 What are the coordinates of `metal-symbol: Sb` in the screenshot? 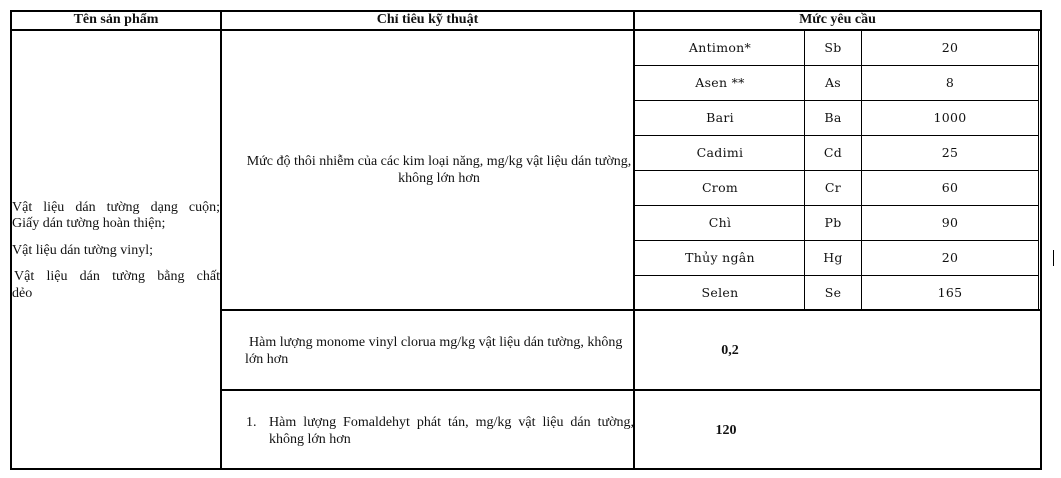 It's located at (833, 47).